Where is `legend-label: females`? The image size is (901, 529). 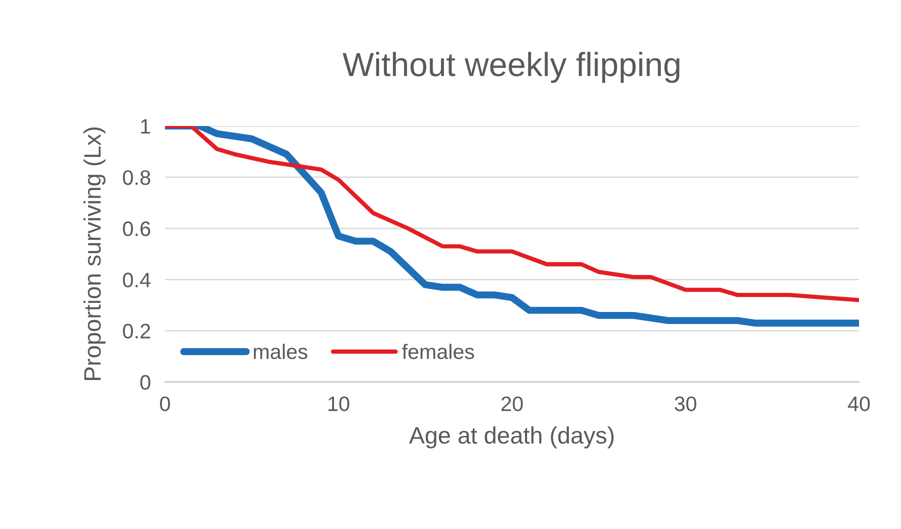 legend-label: females is located at coordinates (438, 352).